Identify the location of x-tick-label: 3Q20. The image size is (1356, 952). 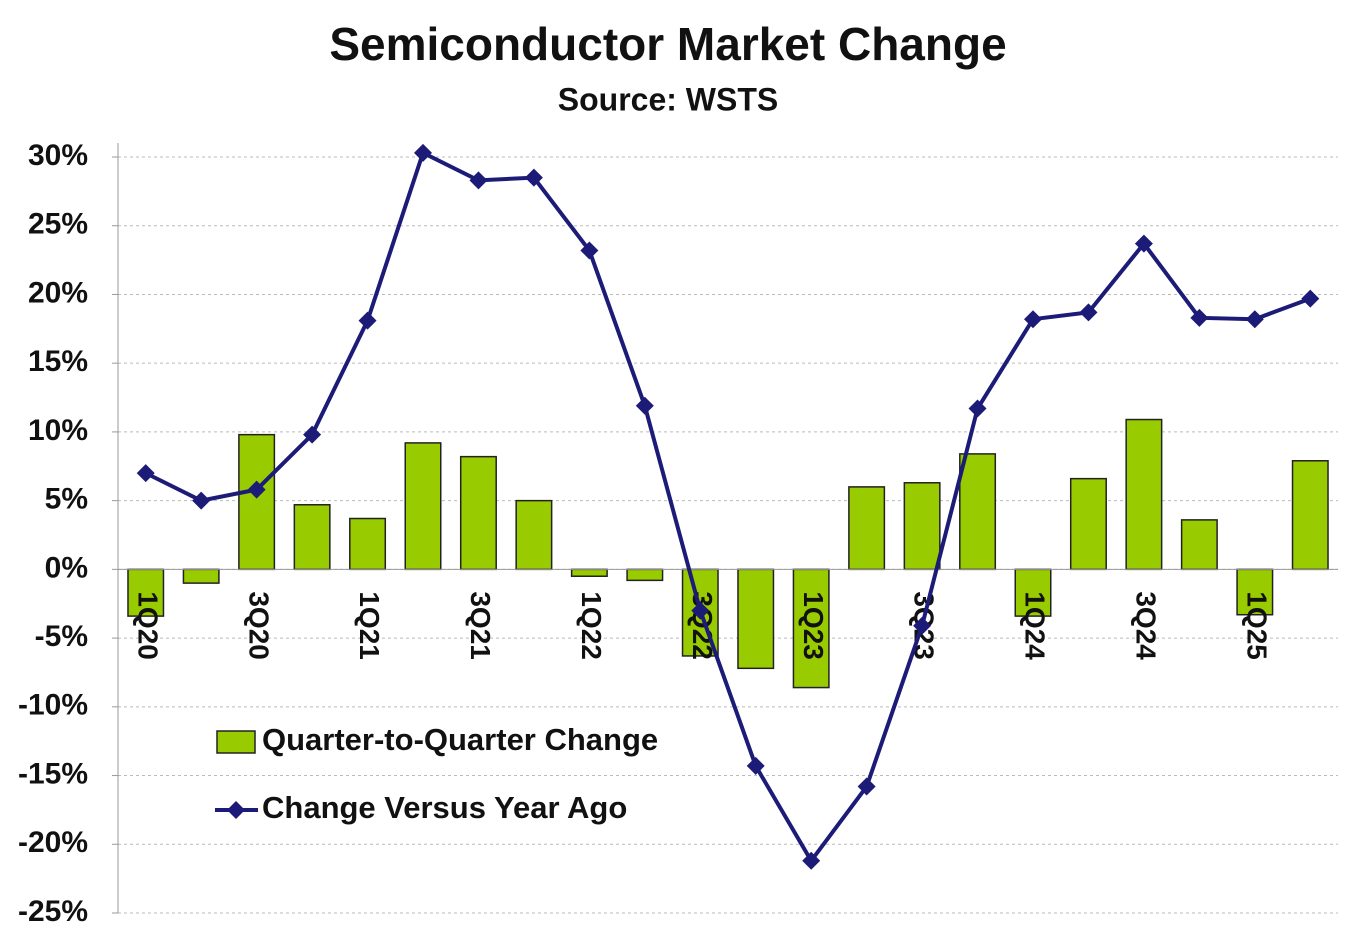
(258, 625).